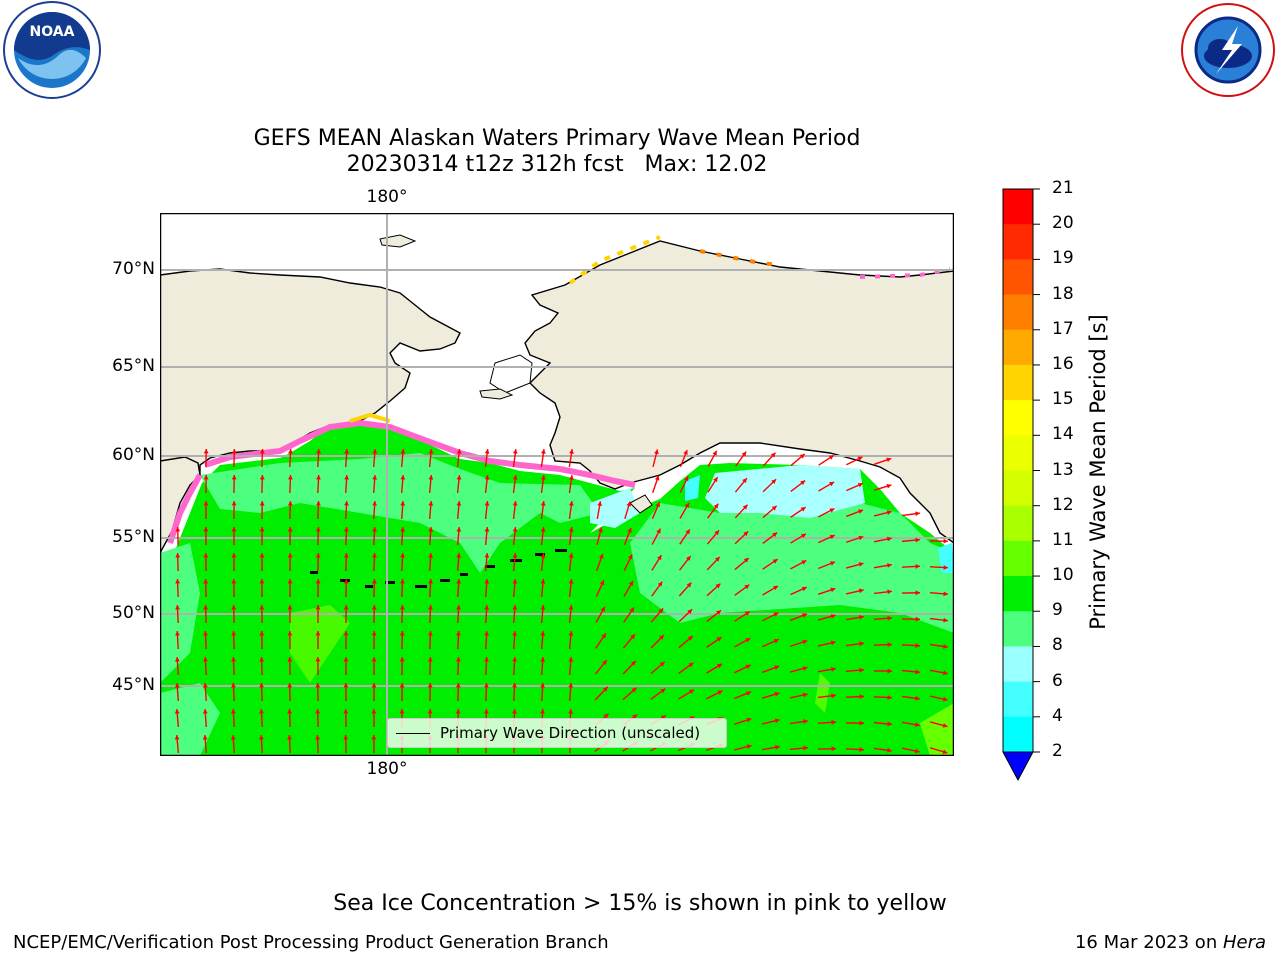 This screenshot has height=960, width=1280. I want to click on colorbar-title: Primary Wave Mean Period [s], so click(1098, 472).